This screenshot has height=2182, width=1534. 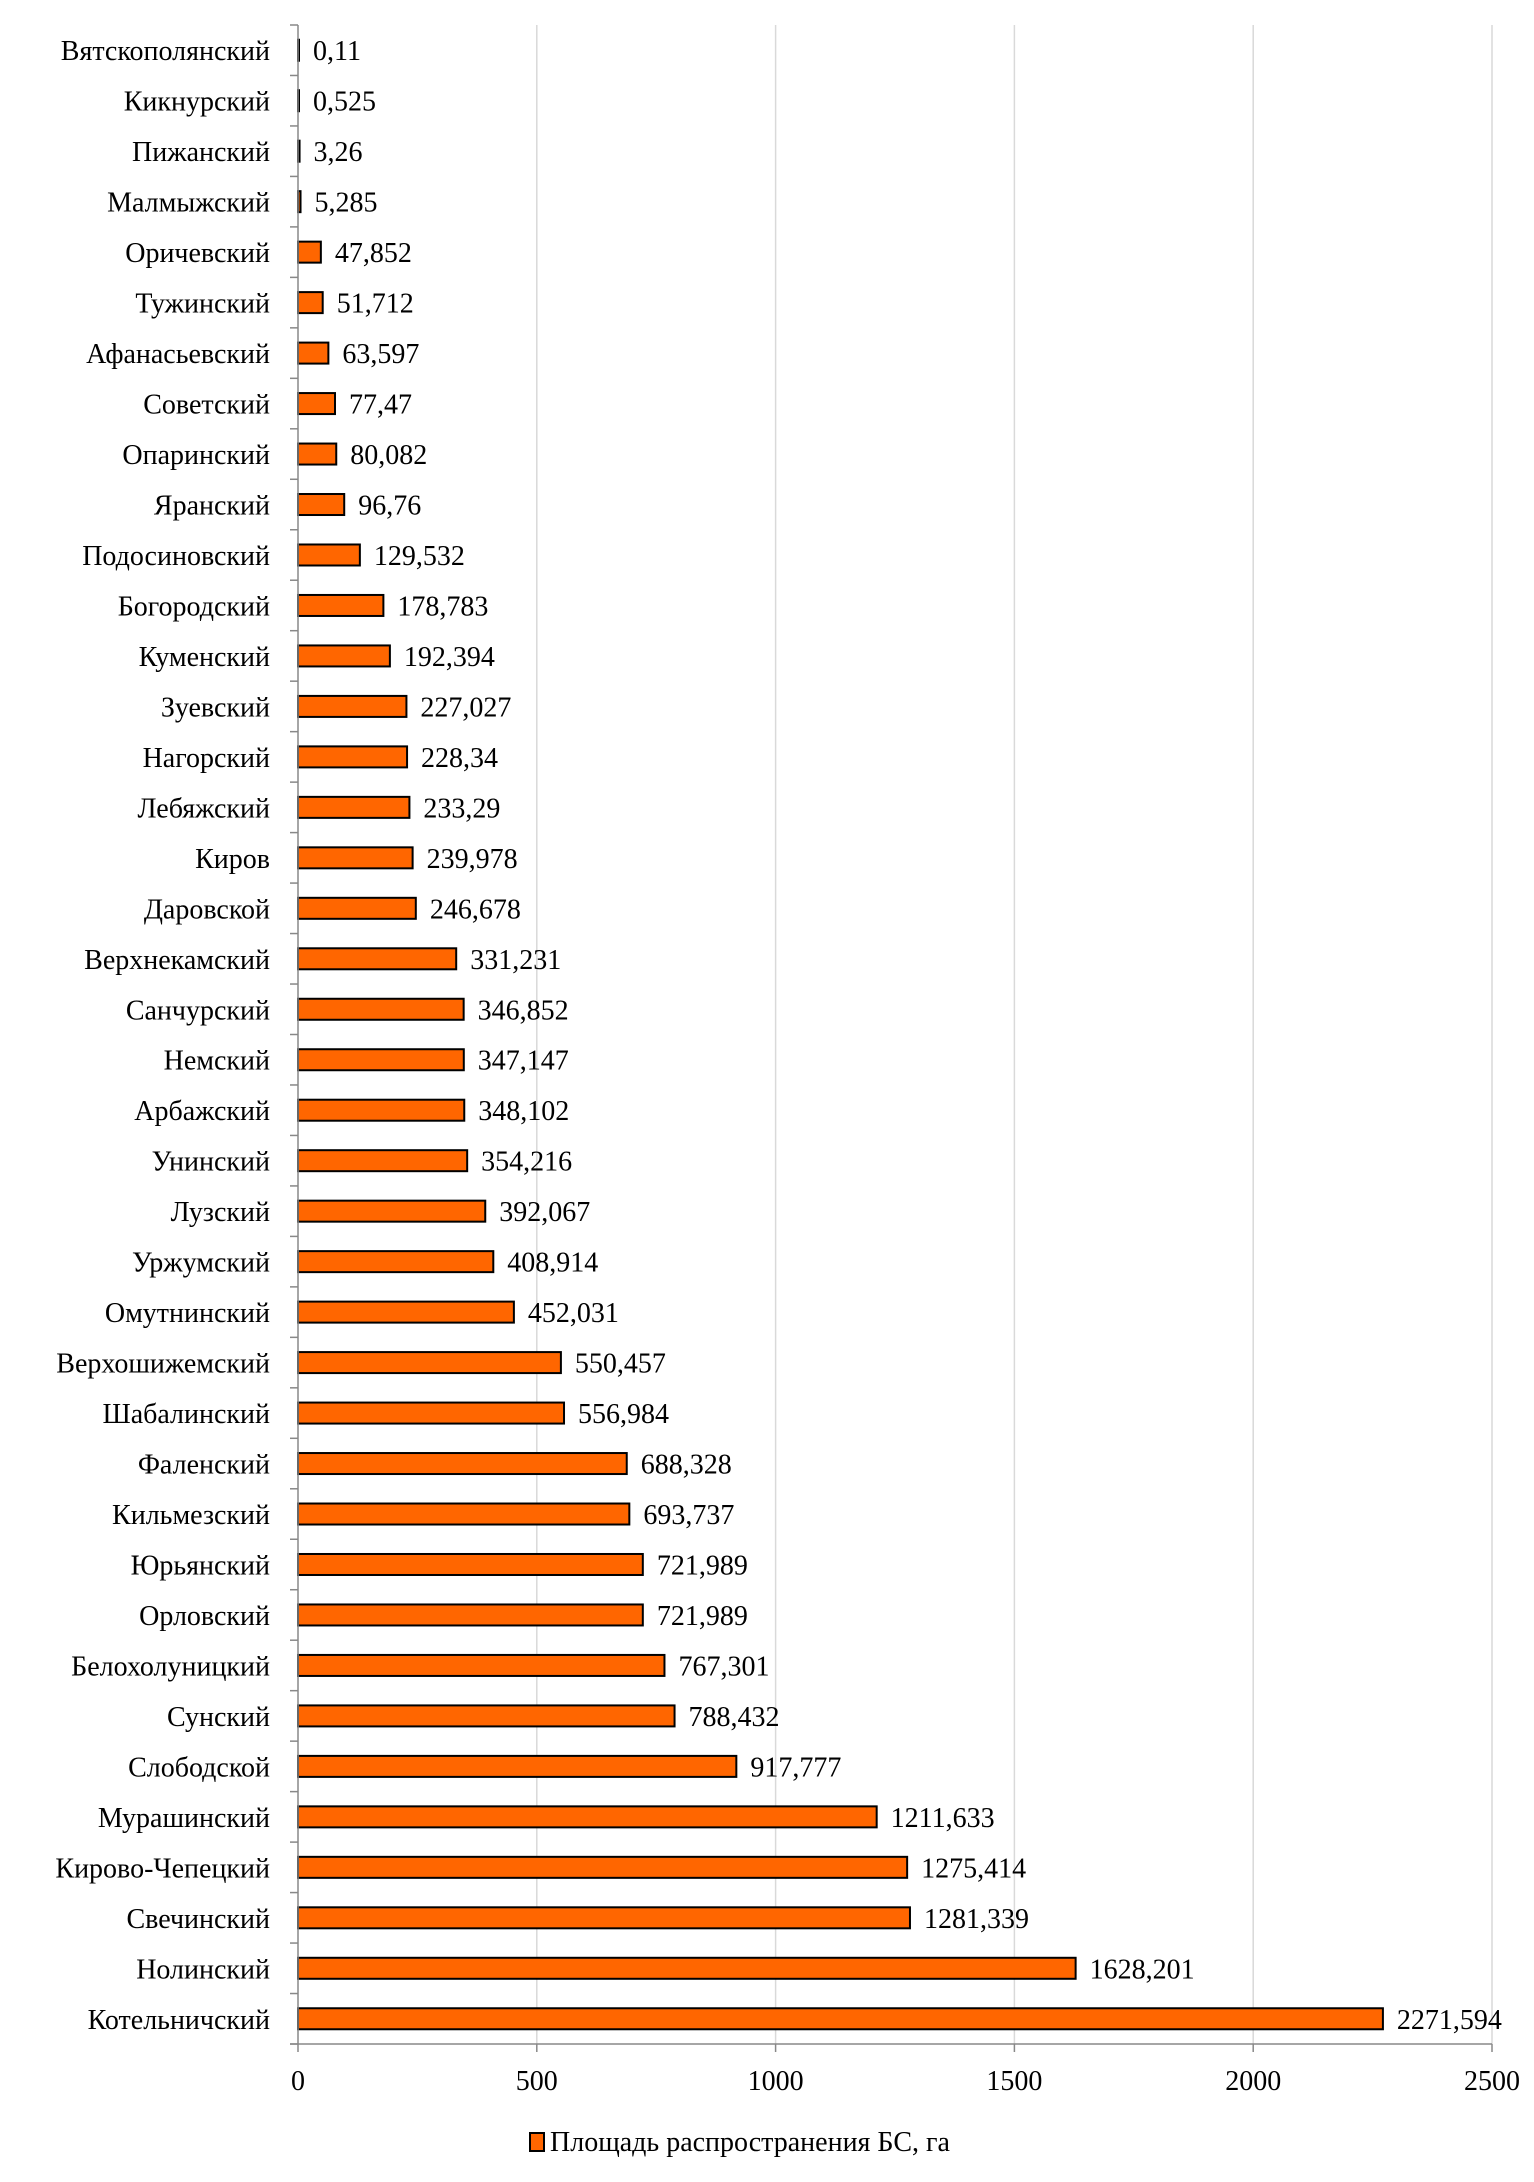 What do you see at coordinates (186, 1414) in the screenshot?
I see `category-label: Шабалинский` at bounding box center [186, 1414].